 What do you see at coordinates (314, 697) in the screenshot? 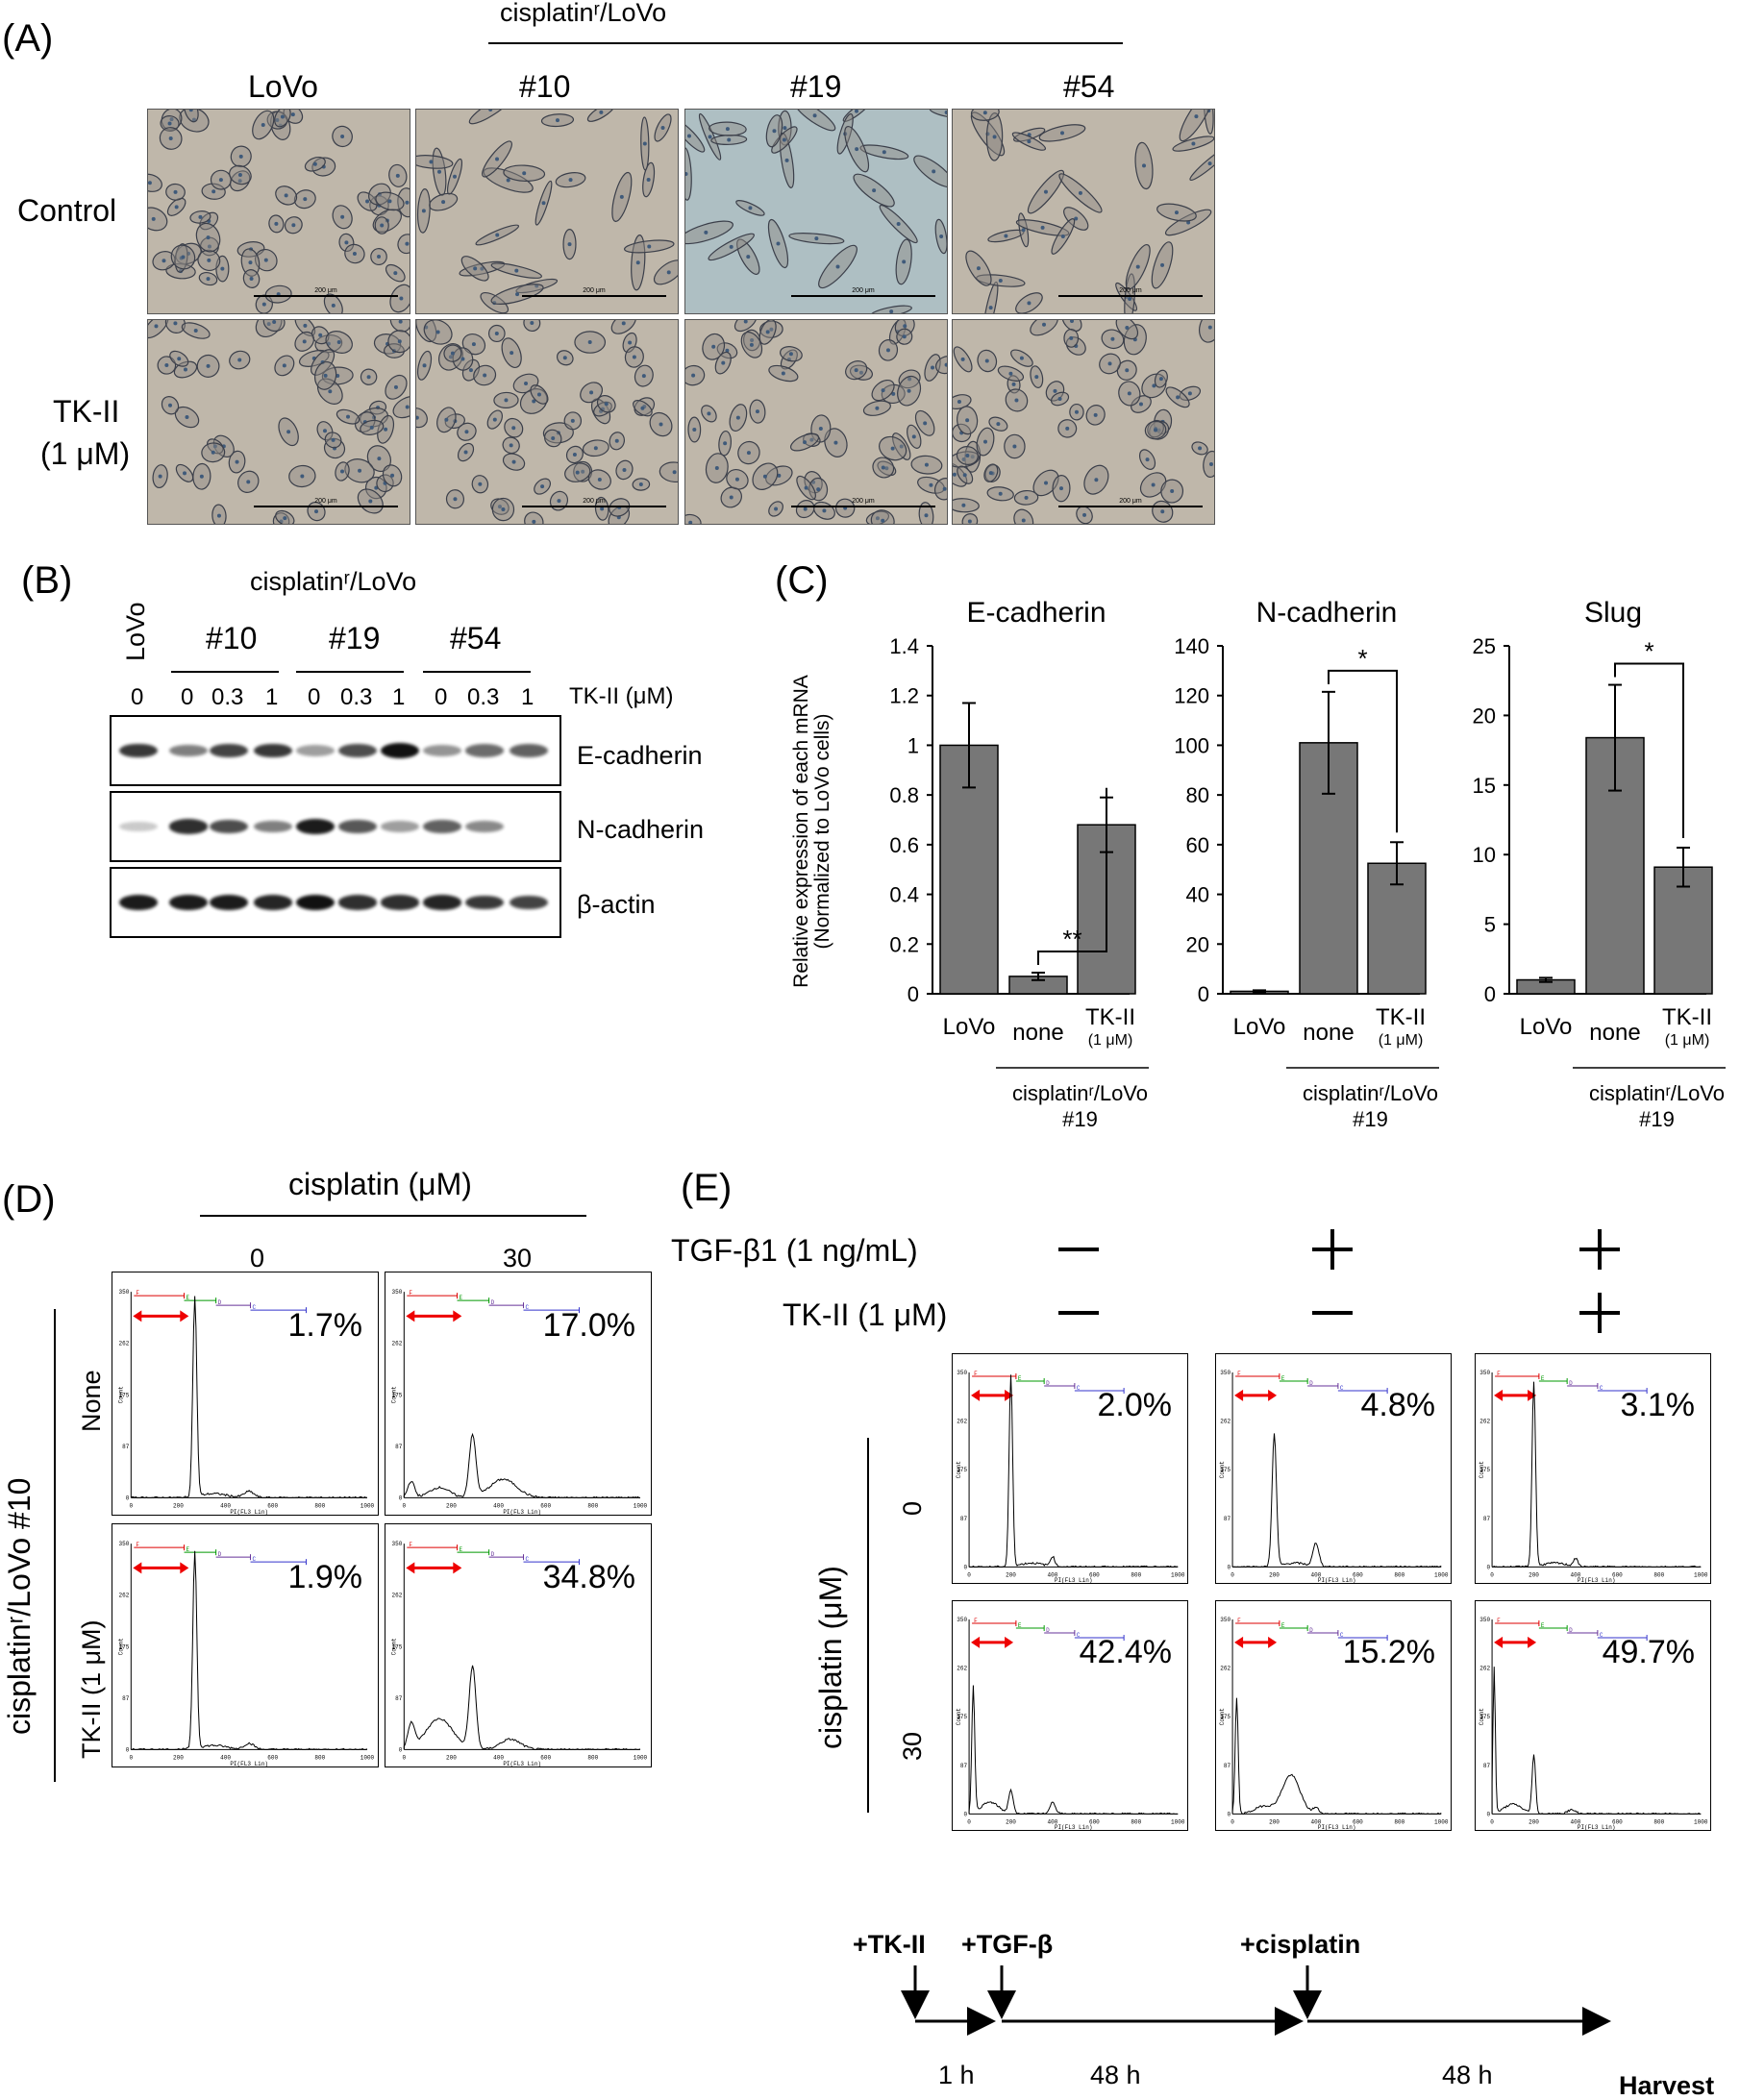
I see `lane-dose-4: 0` at bounding box center [314, 697].